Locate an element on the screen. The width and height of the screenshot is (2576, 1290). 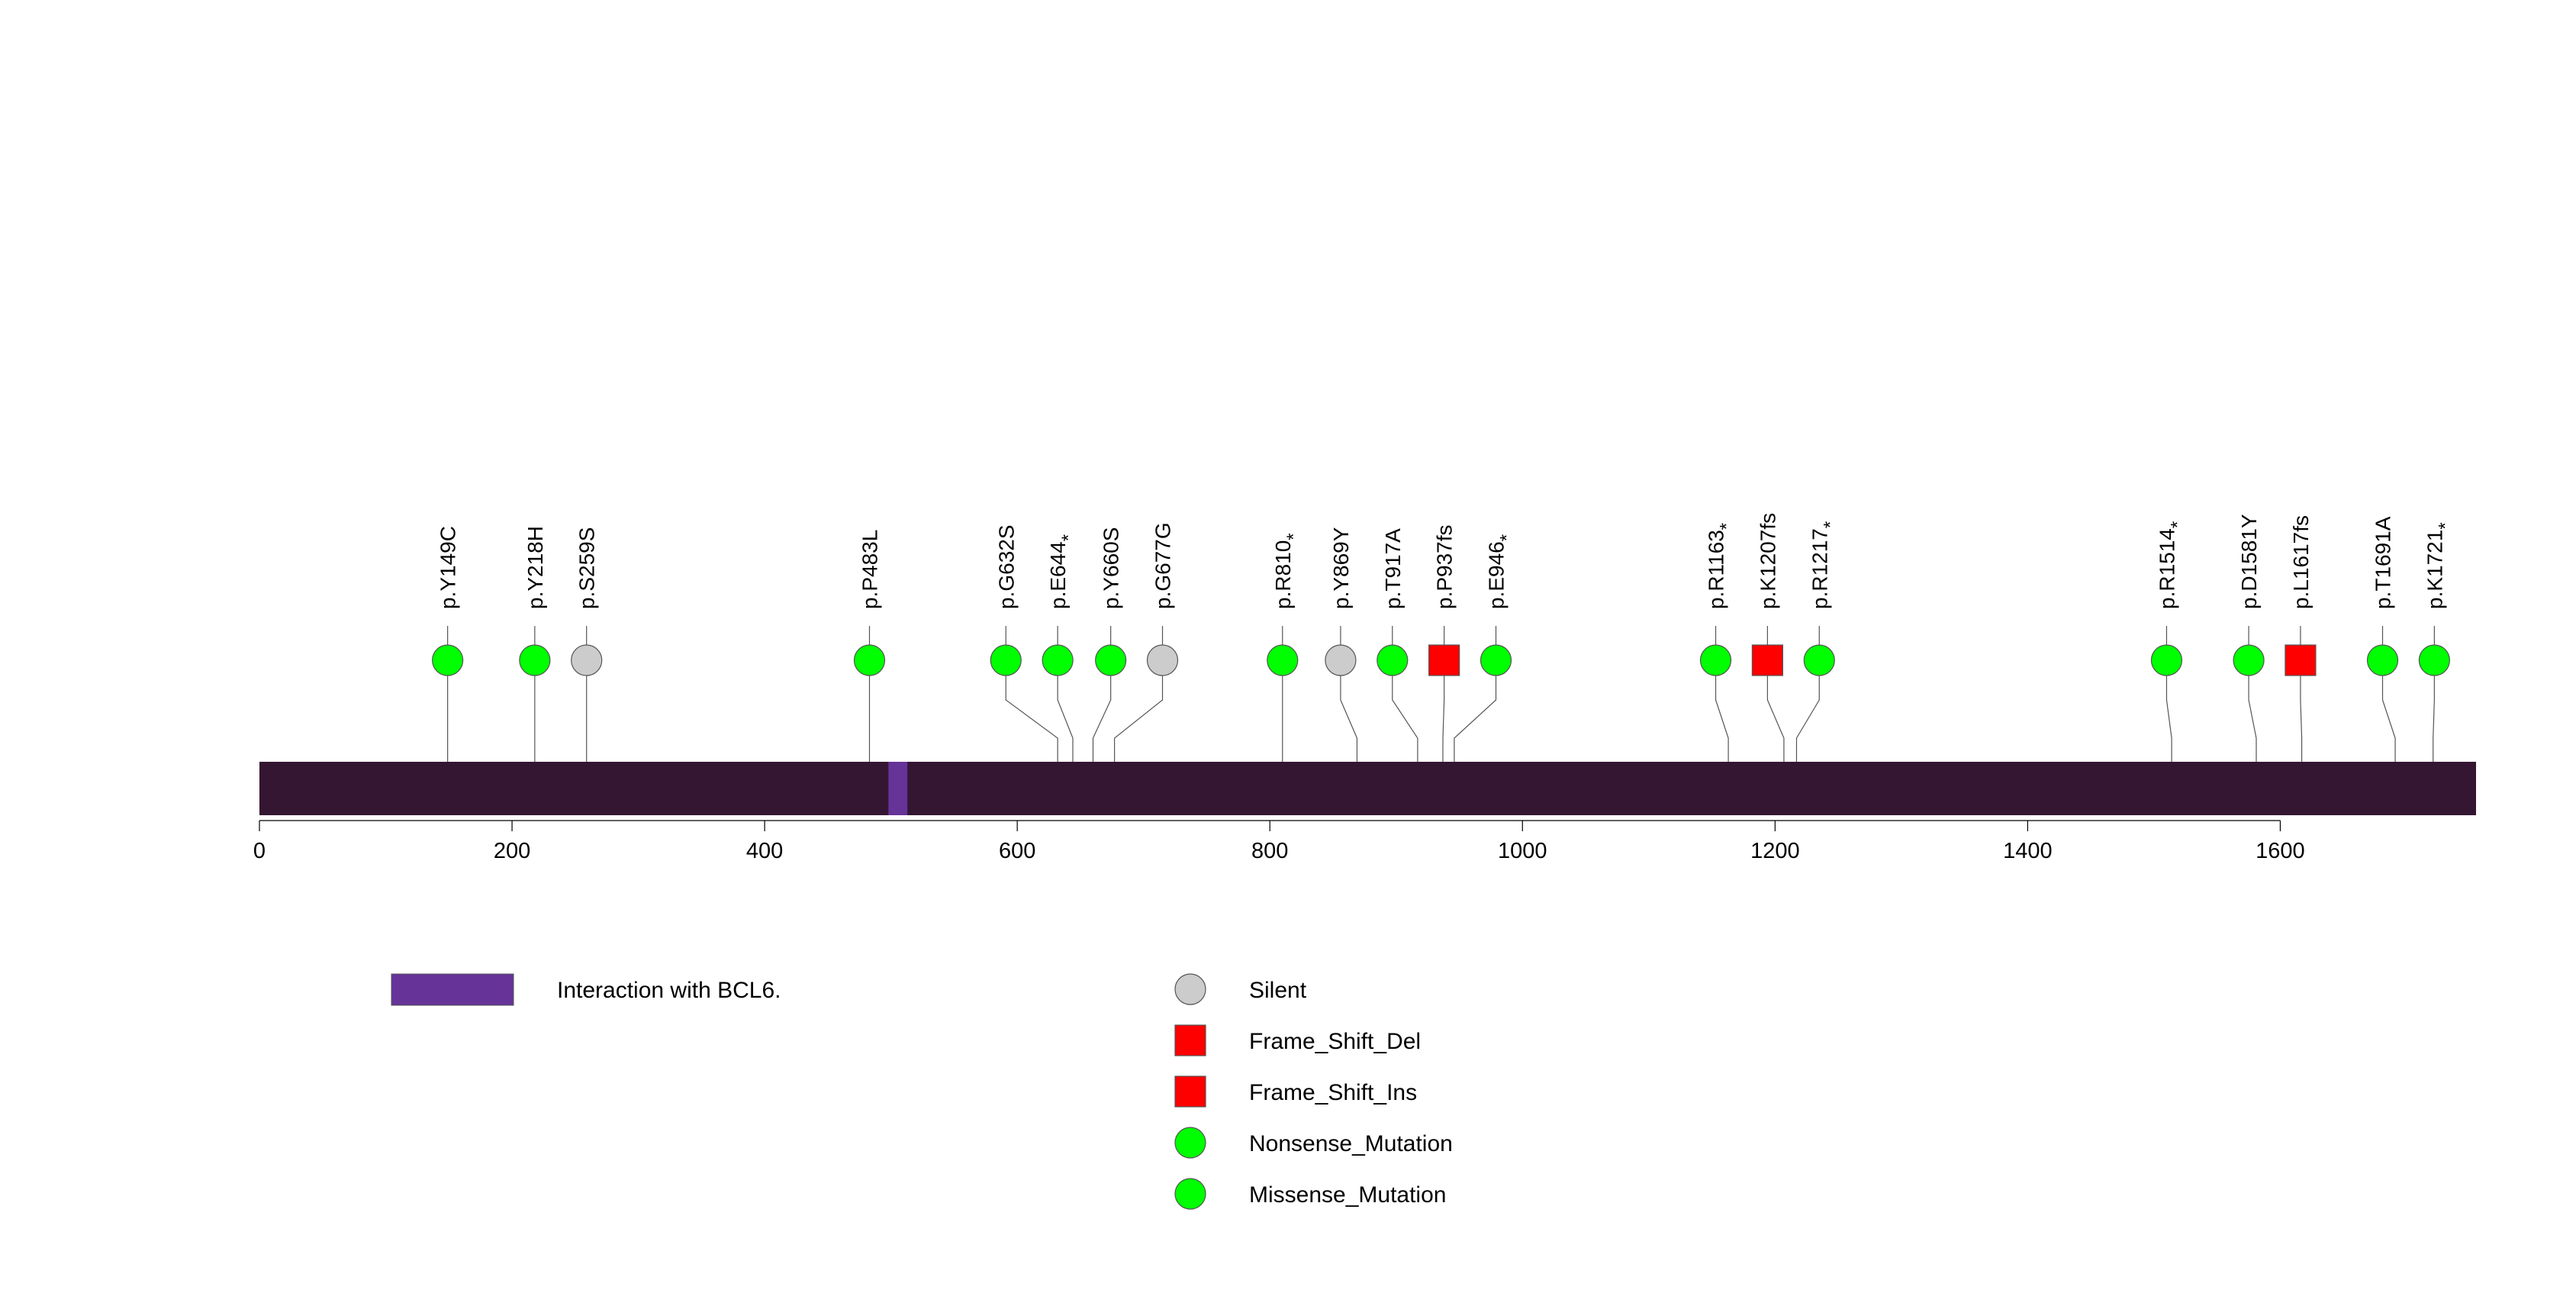
mutation-label-text: p.E644 is located at coordinates (1058, 575).